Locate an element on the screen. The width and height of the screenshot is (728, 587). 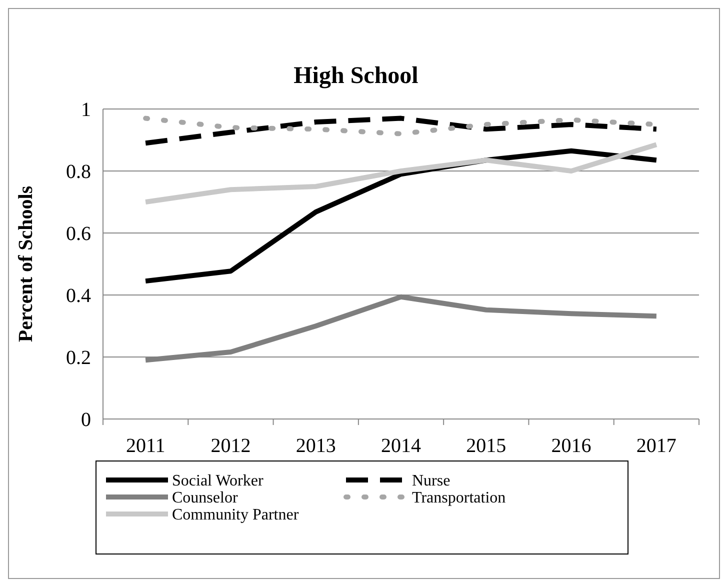
y-tick-label: 0.8 is located at coordinates (78, 172).